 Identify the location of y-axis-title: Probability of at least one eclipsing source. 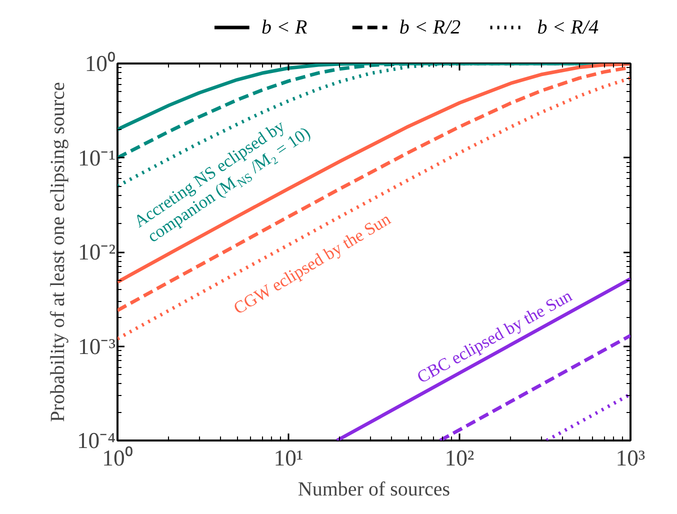
(57, 252).